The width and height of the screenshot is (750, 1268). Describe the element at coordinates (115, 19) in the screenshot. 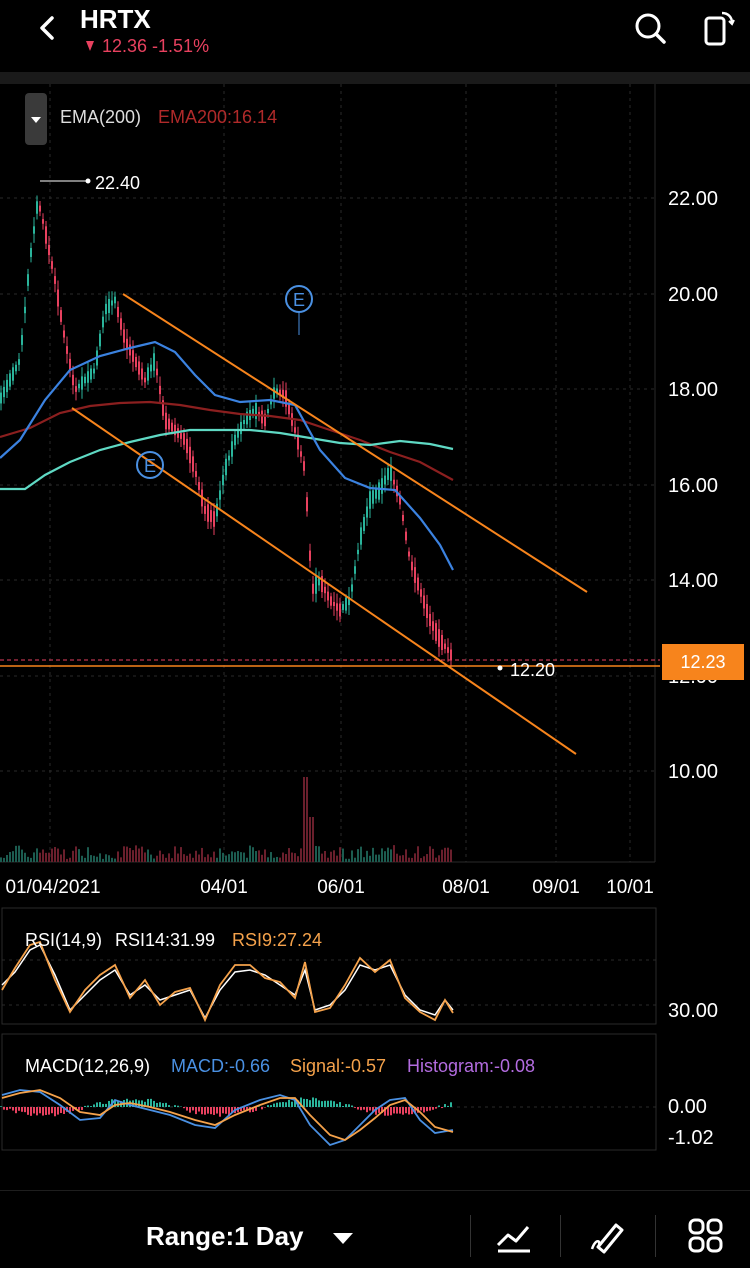

I see `stock-ticker: HRTX` at that location.